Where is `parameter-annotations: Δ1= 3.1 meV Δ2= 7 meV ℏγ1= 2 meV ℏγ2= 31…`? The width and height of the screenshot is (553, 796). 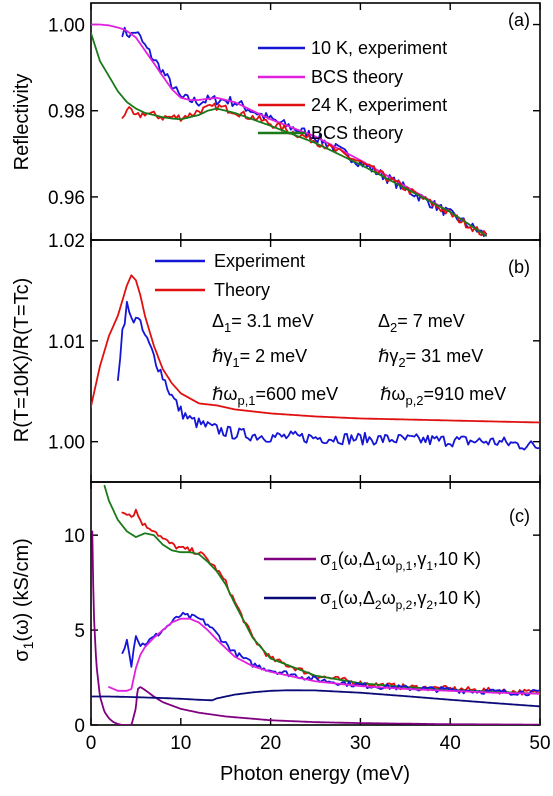 parameter-annotations: Δ1= 3.1 meV Δ2= 7 meV ℏγ1= 2 meV ℏγ2= 31… is located at coordinates (359, 359).